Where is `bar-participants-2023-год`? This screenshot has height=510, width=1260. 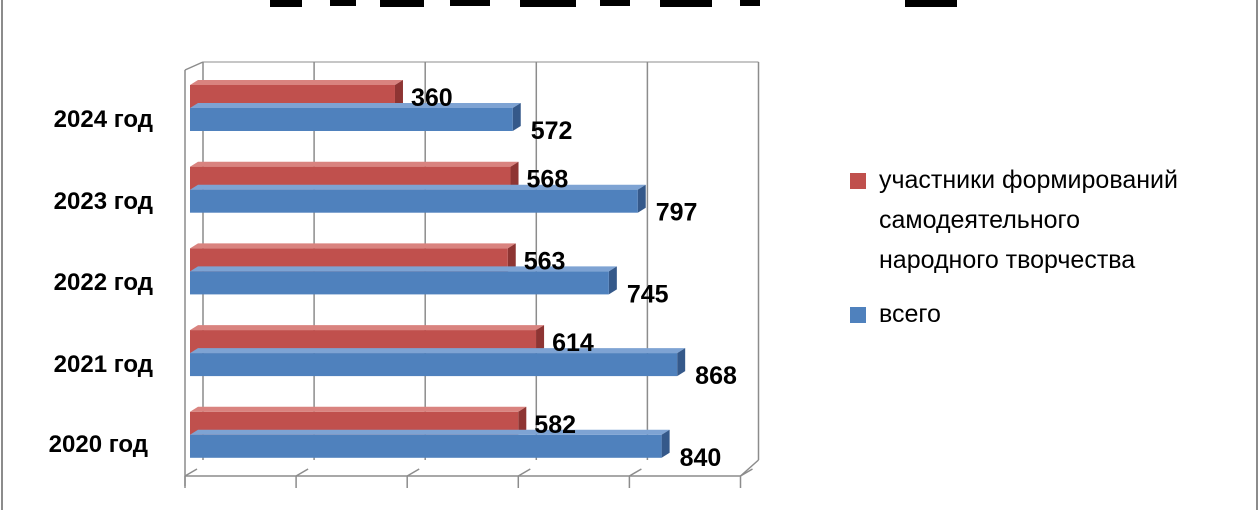 bar-participants-2023-год is located at coordinates (354, 175).